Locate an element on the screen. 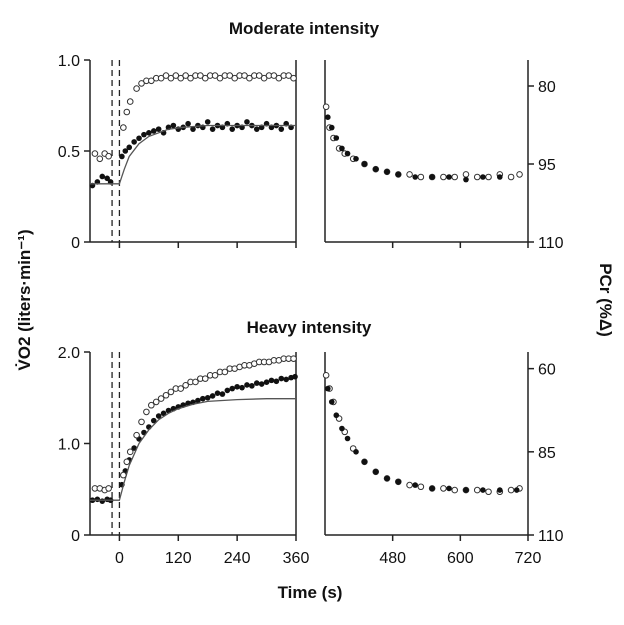 The image size is (624, 625). x-tick-label: 360 is located at coordinates (296, 558).